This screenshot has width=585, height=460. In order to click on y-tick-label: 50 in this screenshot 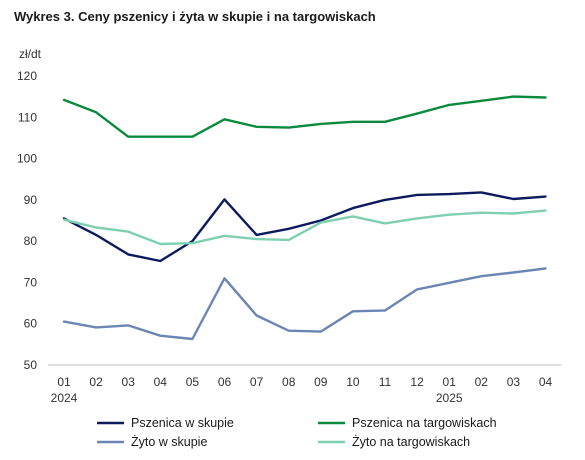, I will do `click(31, 365)`.